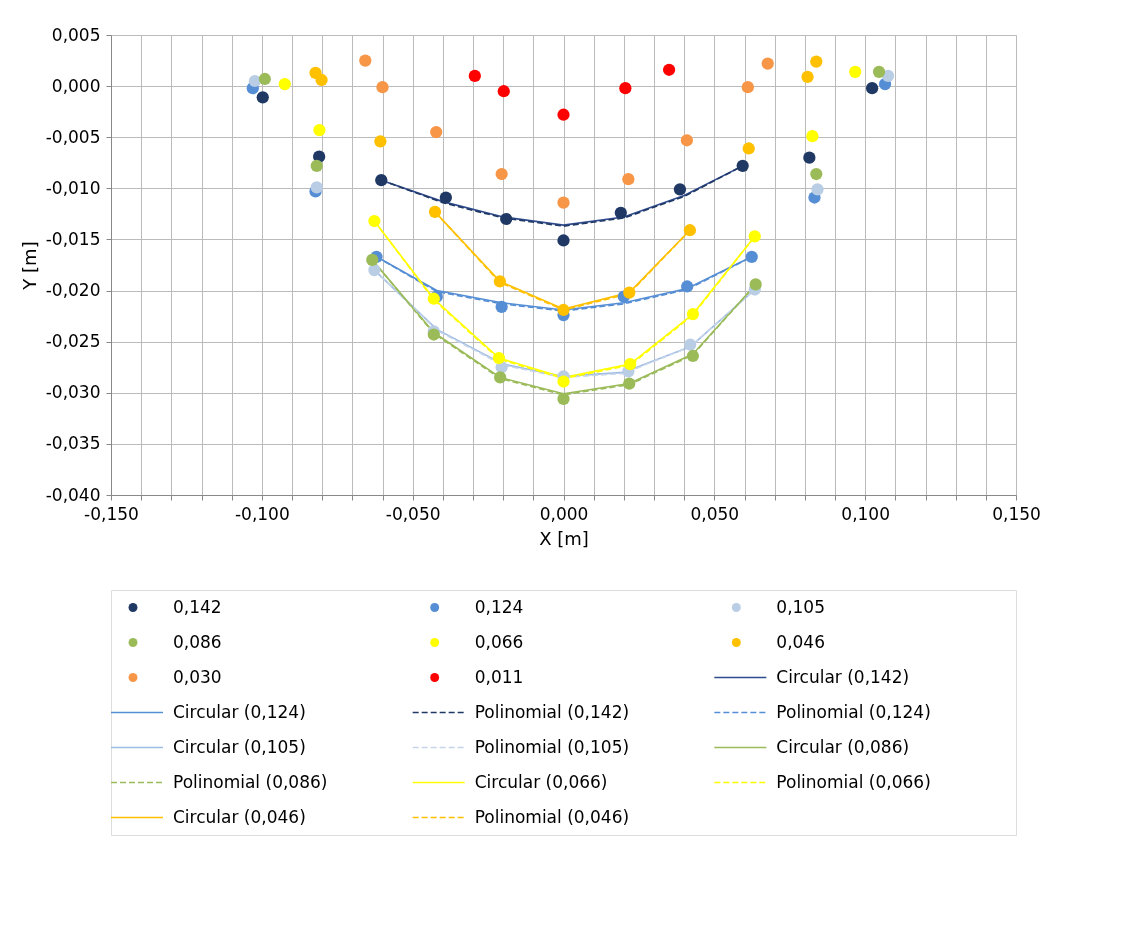 The width and height of the screenshot is (1135, 929). What do you see at coordinates (239, 816) in the screenshot?
I see `legend-label: Circular (0,046)` at bounding box center [239, 816].